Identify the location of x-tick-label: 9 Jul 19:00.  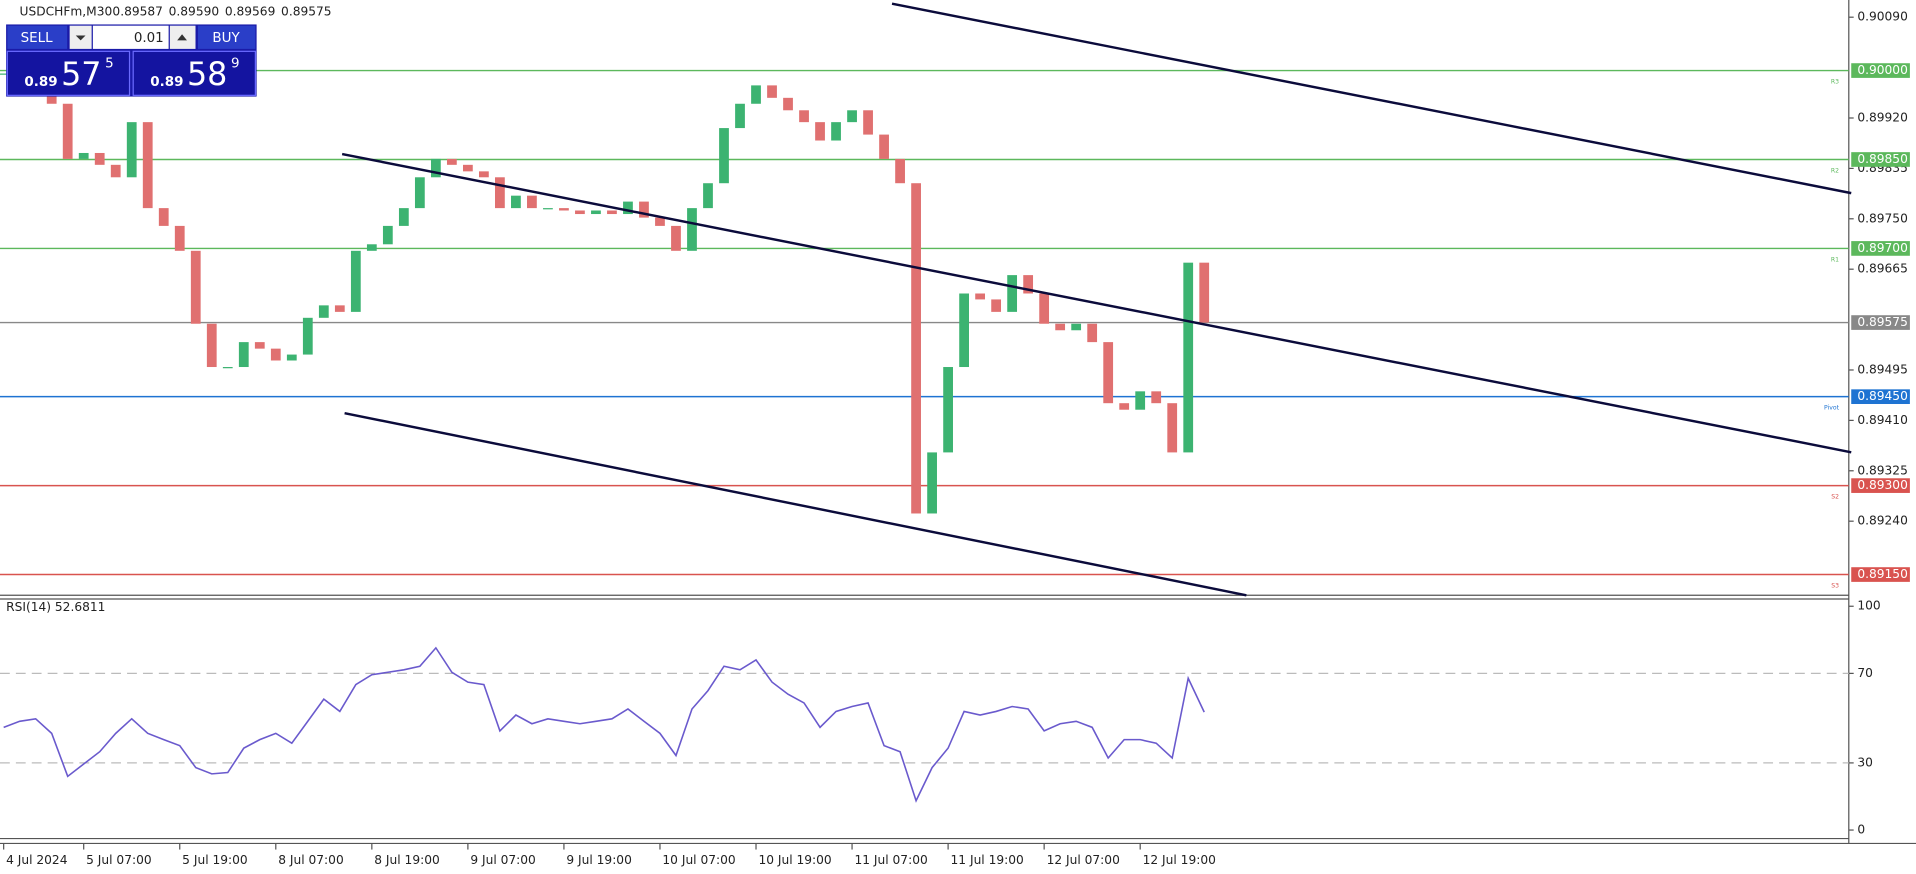
(598, 860).